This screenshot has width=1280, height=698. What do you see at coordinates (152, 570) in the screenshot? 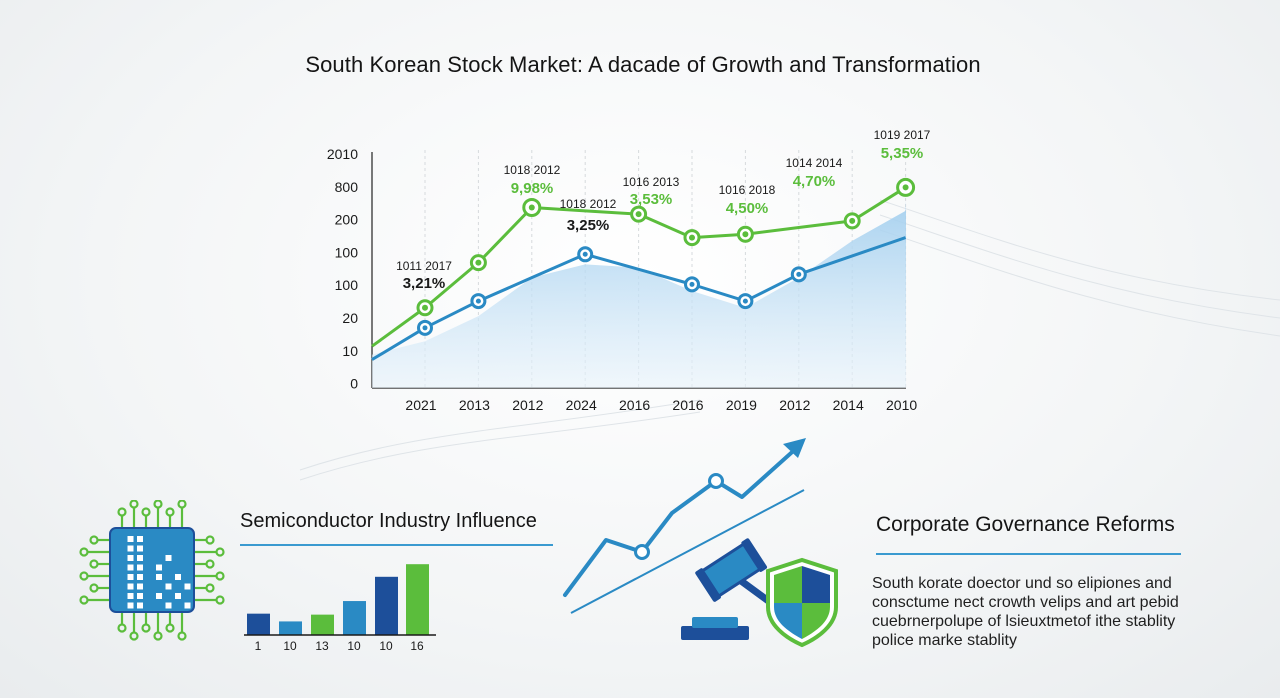
I see `semiconductor-chip-icon` at bounding box center [152, 570].